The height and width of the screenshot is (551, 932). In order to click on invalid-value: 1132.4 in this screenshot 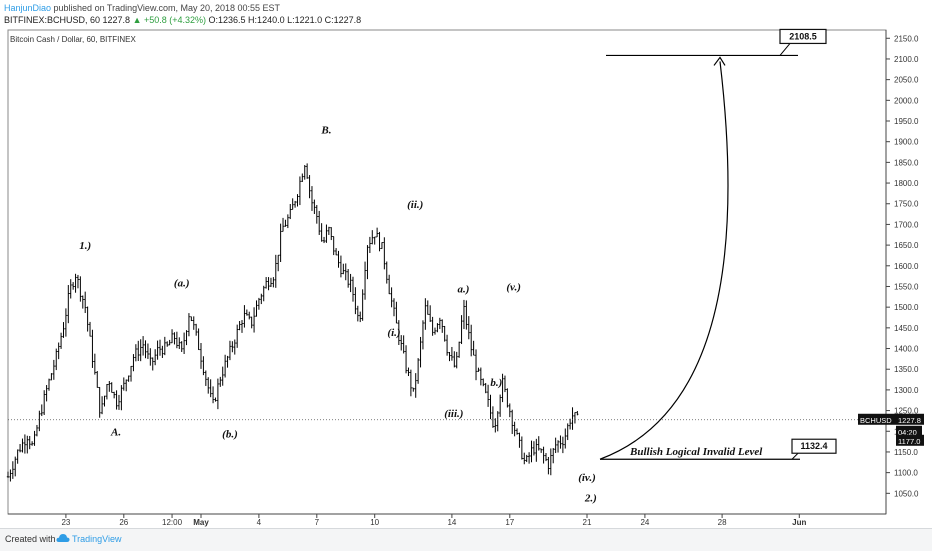, I will do `click(813, 446)`.